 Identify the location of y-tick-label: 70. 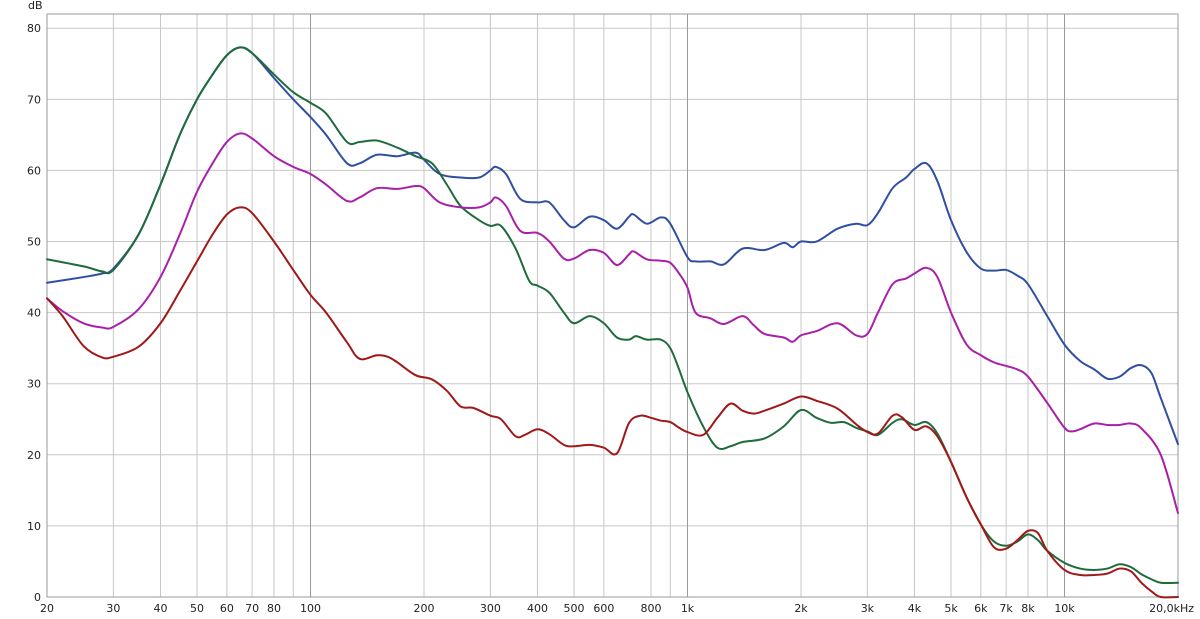
(34, 99).